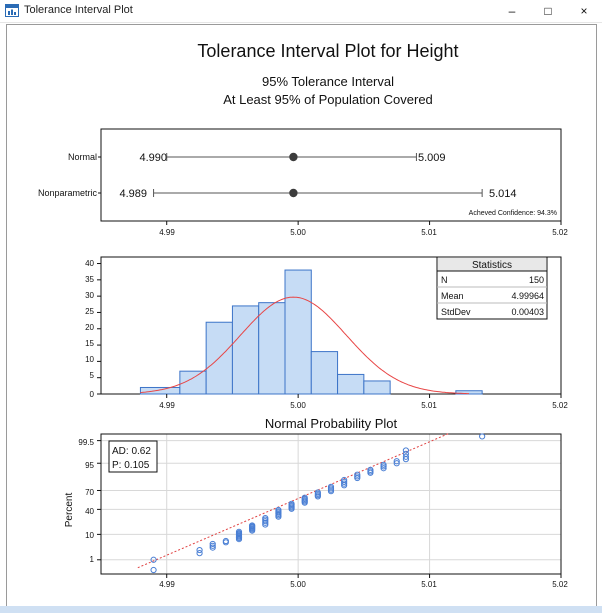  What do you see at coordinates (560, 584) in the screenshot?
I see `p3-x-tick-label: 5.02` at bounding box center [560, 584].